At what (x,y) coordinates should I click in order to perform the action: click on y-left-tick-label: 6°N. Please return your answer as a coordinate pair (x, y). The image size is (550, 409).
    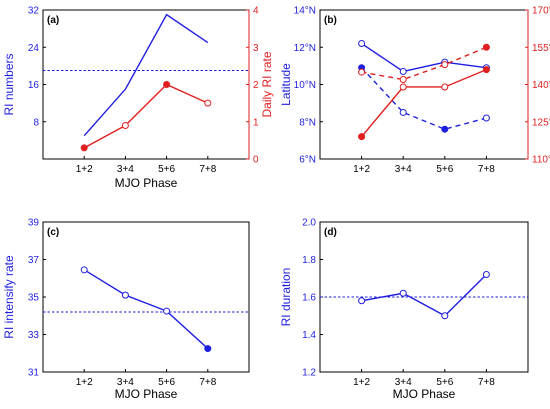
    Looking at the image, I should click on (307, 160).